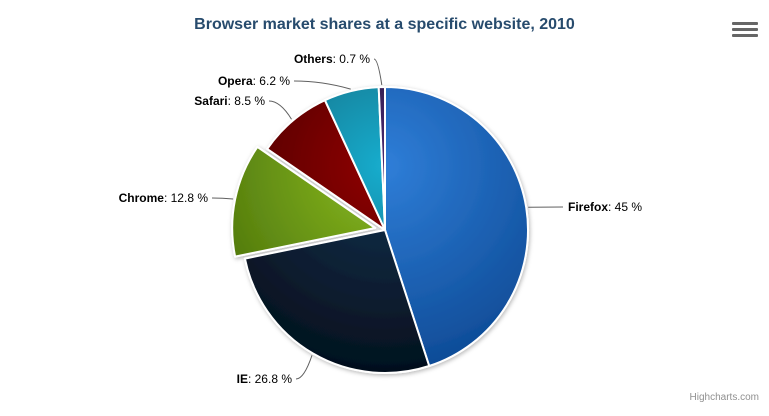 The height and width of the screenshot is (416, 769). I want to click on credits-link: Highcharts.com, so click(724, 397).